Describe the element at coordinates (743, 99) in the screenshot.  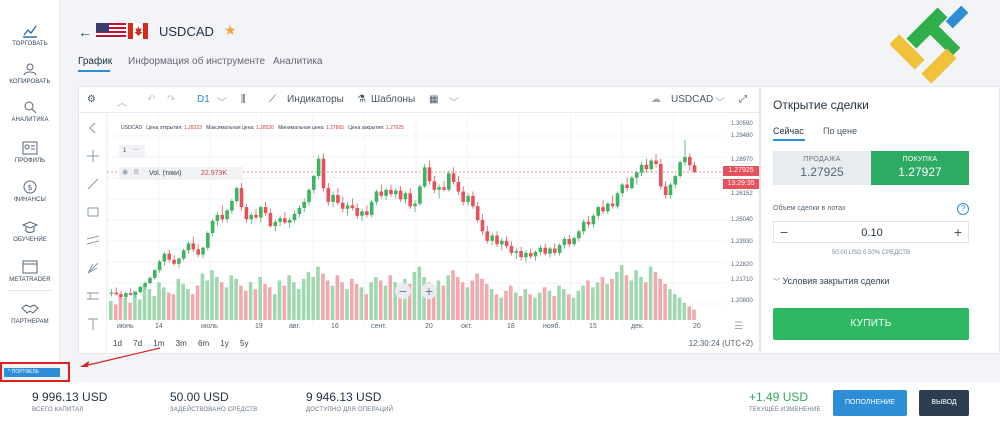
I see `fullscreen-icon: ⤢` at that location.